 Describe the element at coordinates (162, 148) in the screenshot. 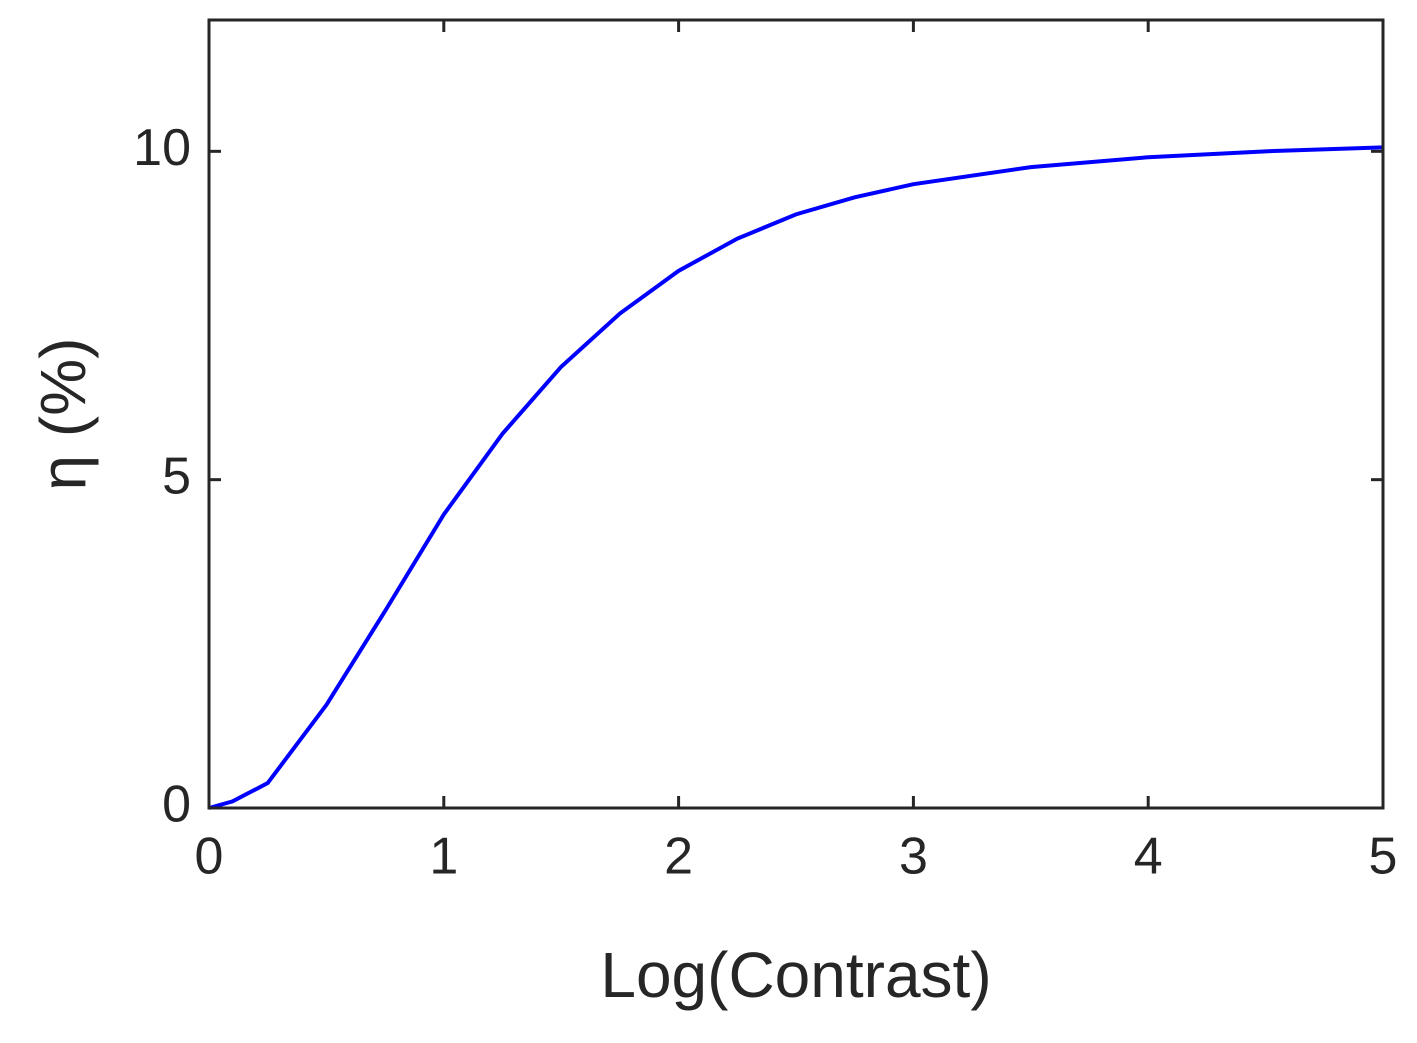

I see `y-tick-label: 10` at that location.